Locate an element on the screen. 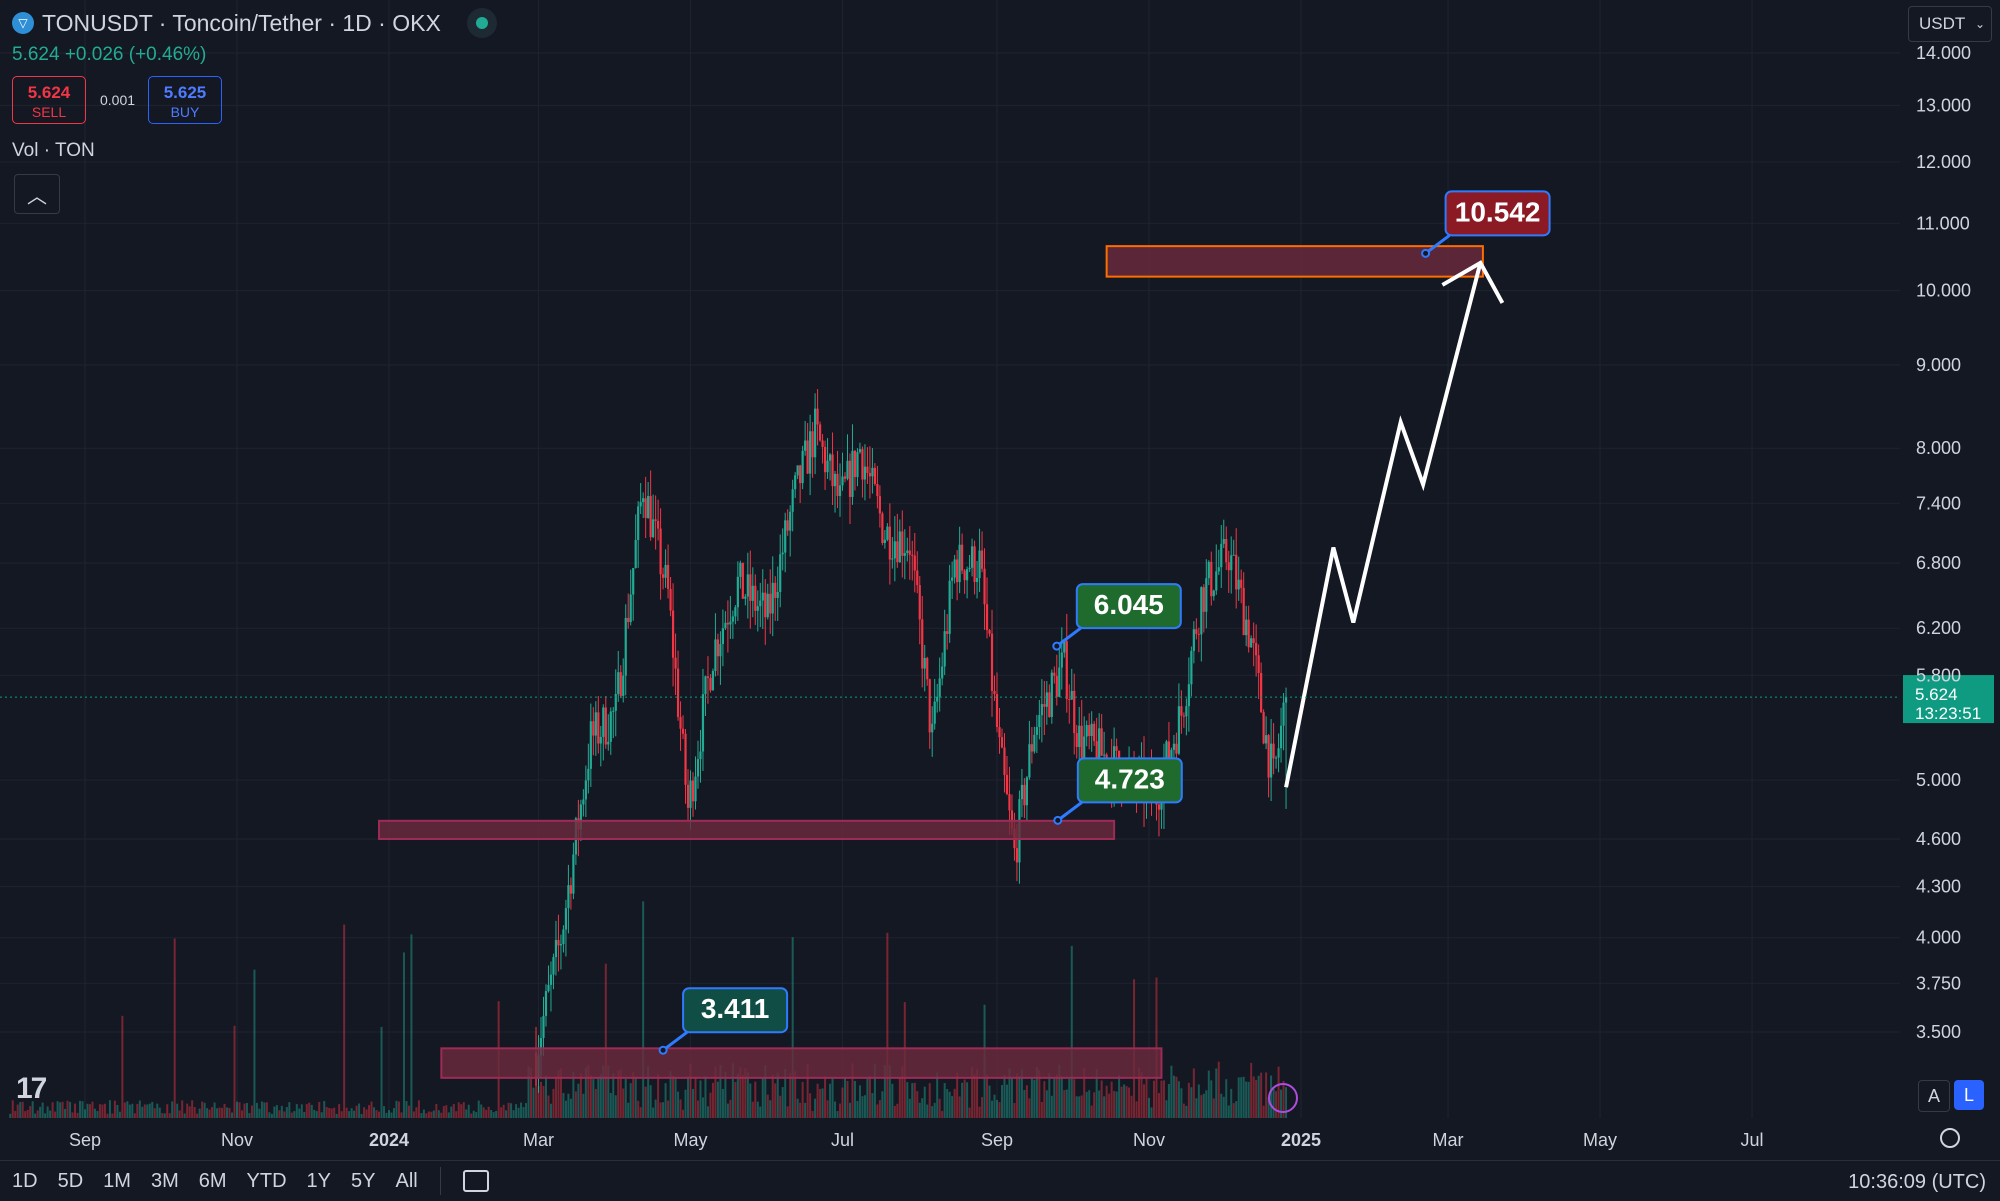 The width and height of the screenshot is (2000, 1201). range-button-all: All is located at coordinates (406, 1180).